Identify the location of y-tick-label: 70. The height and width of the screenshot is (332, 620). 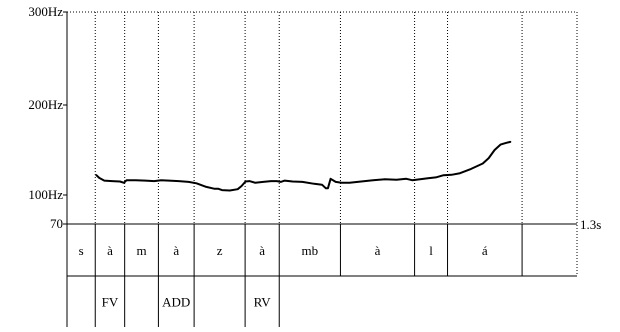
(56, 223).